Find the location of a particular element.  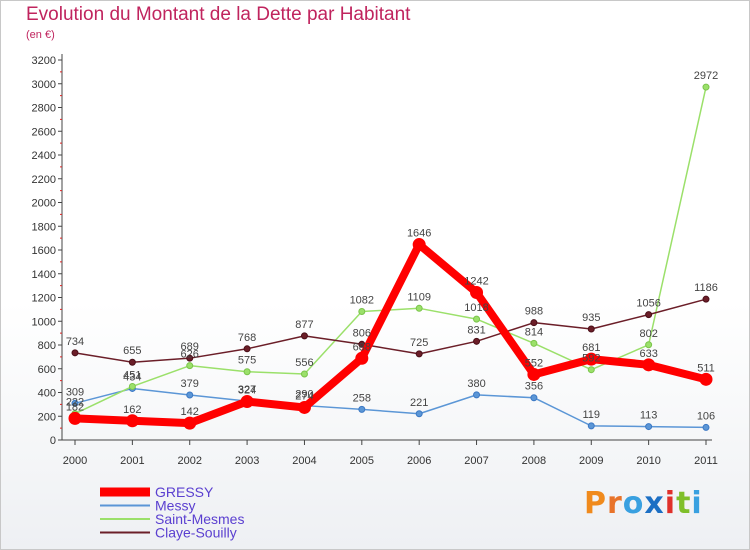

data-label: 113 is located at coordinates (649, 416).